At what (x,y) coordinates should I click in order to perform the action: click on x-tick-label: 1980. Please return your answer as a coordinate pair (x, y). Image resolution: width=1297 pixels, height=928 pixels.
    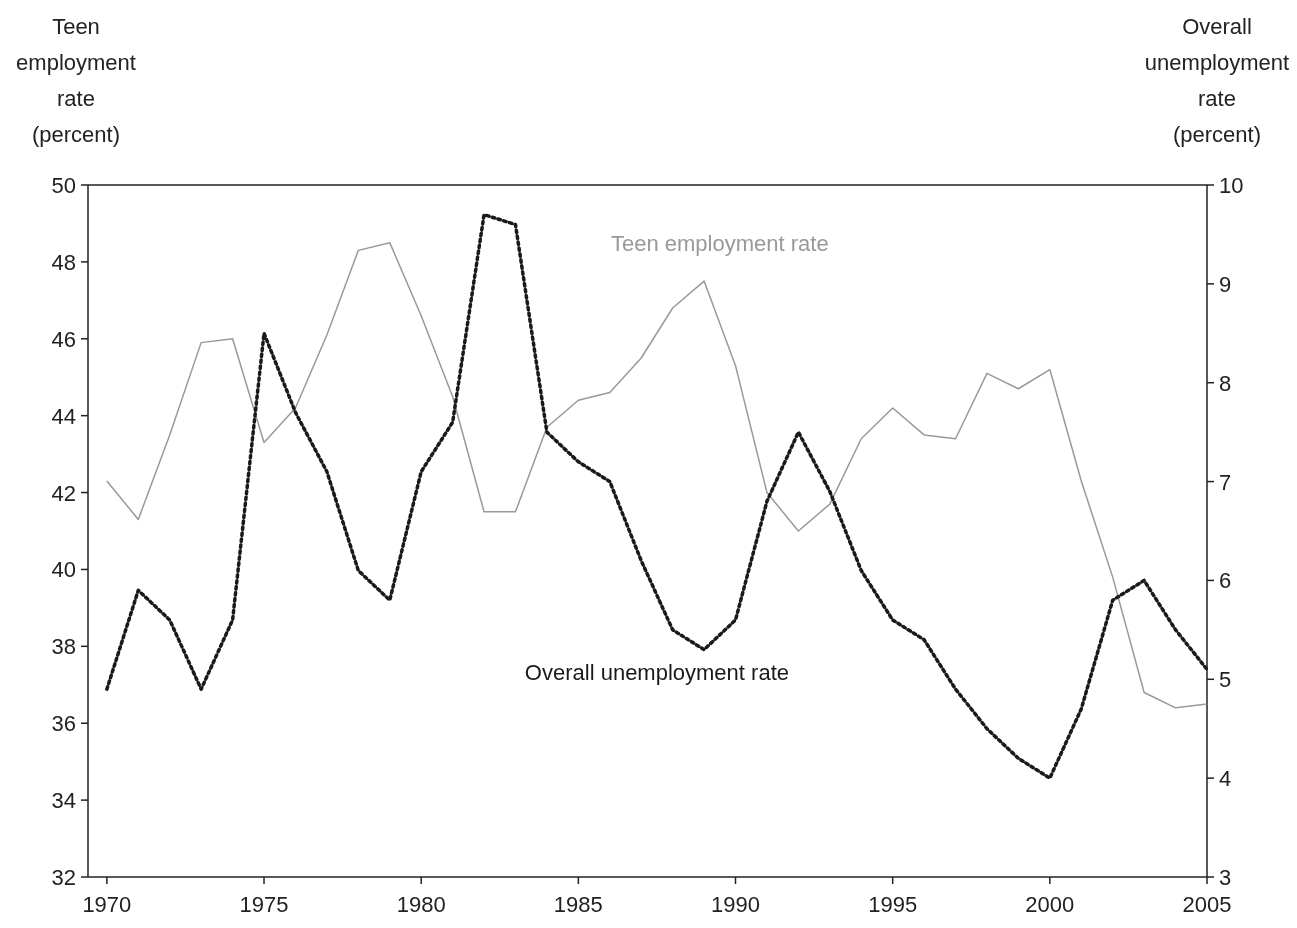
    Looking at the image, I should click on (421, 904).